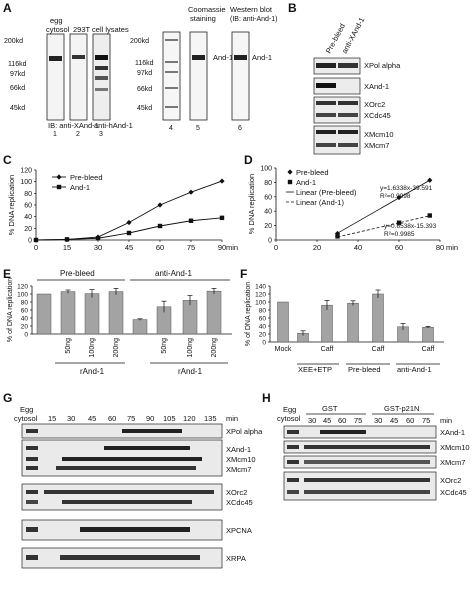 This screenshot has width=474, height=590. What do you see at coordinates (101, 57) in the screenshot?
I see `band-lane-3-a` at bounding box center [101, 57].